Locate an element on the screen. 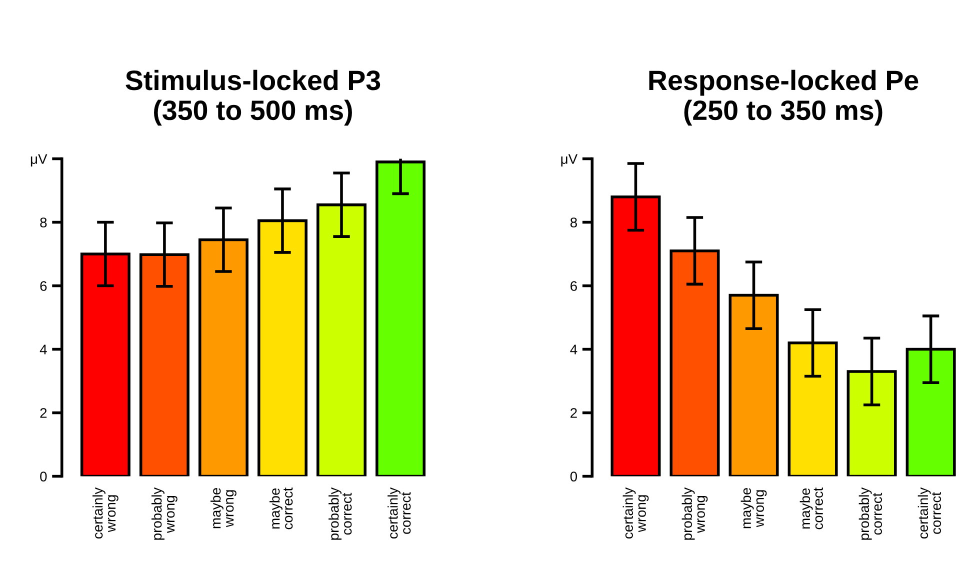  chart-title: Response-locked Pe (250 to 350 ms) is located at coordinates (783, 98).